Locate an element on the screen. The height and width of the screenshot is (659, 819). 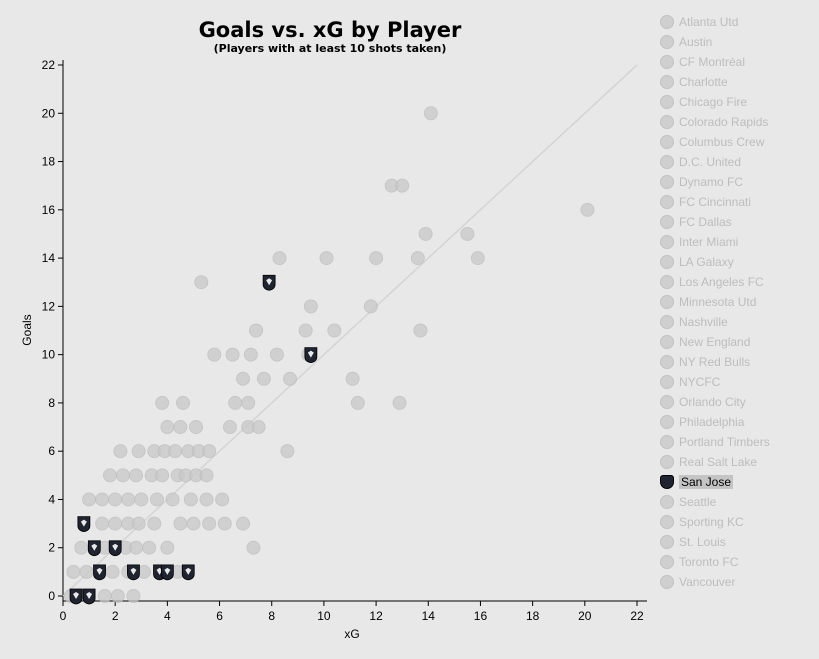
y-tick-label: 20 is located at coordinates (49, 113).